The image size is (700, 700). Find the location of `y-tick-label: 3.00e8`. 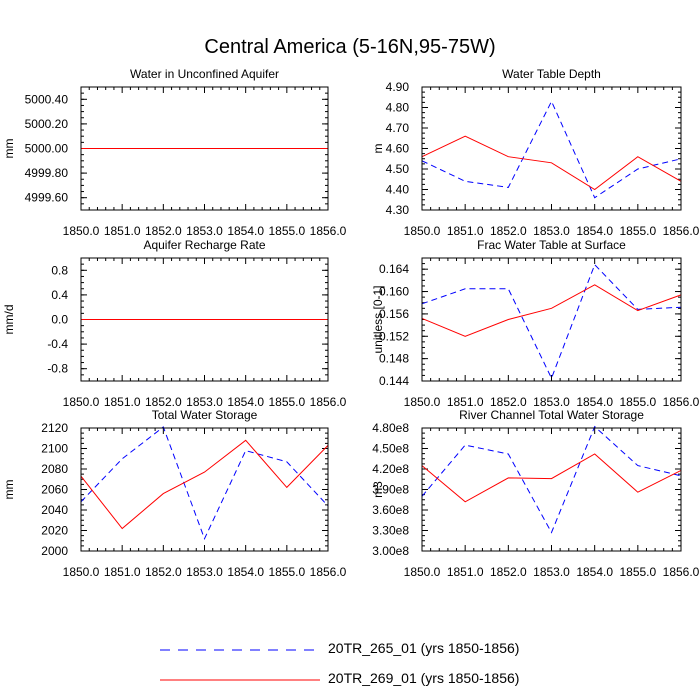

y-tick-label: 3.00e8 is located at coordinates (390, 551).